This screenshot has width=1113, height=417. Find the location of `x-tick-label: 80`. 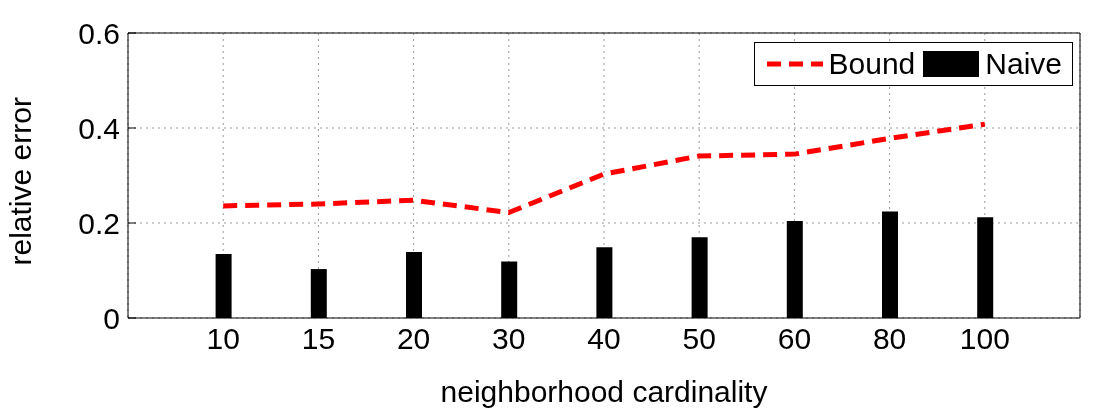

x-tick-label: 80 is located at coordinates (889, 339).